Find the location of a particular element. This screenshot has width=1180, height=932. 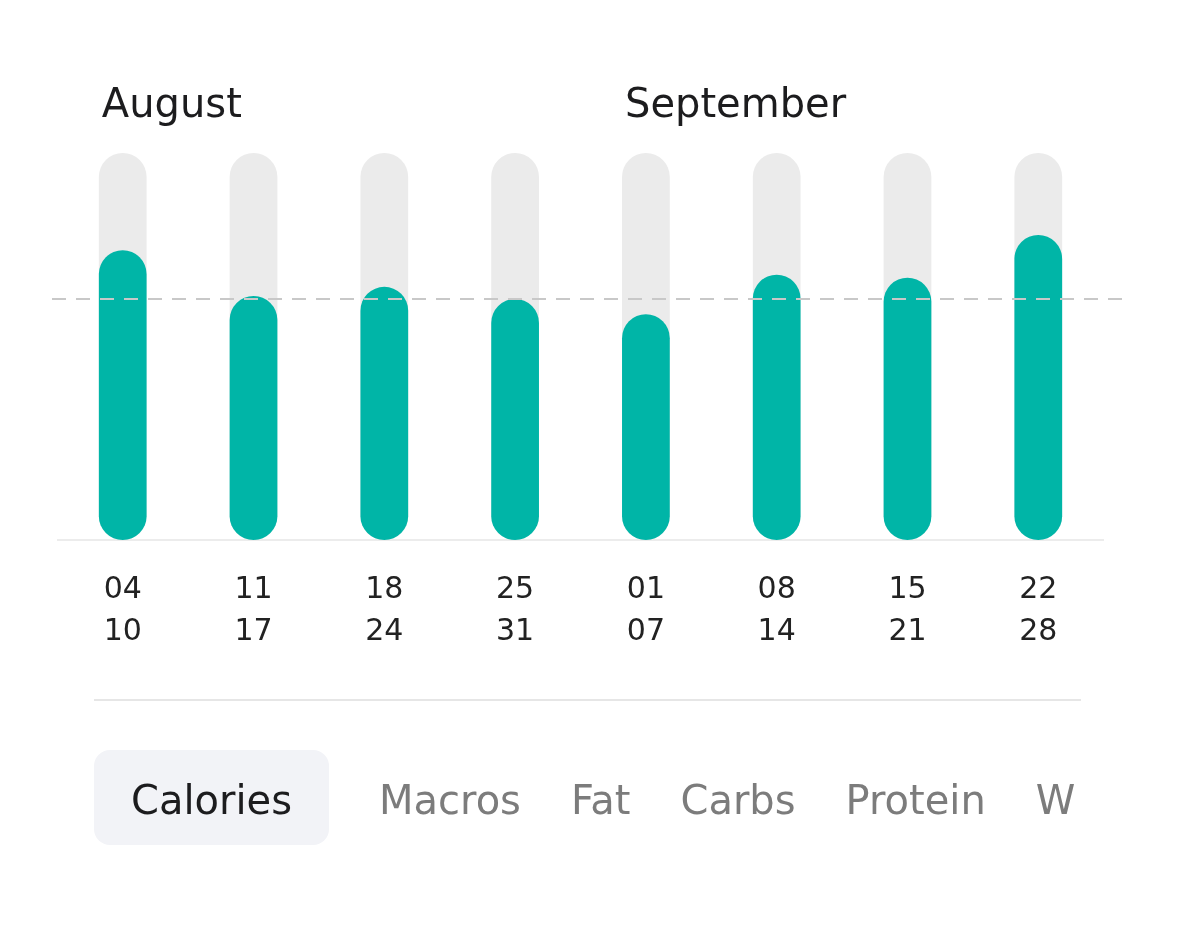

x-tick-label: 11 17 is located at coordinates (253, 608).